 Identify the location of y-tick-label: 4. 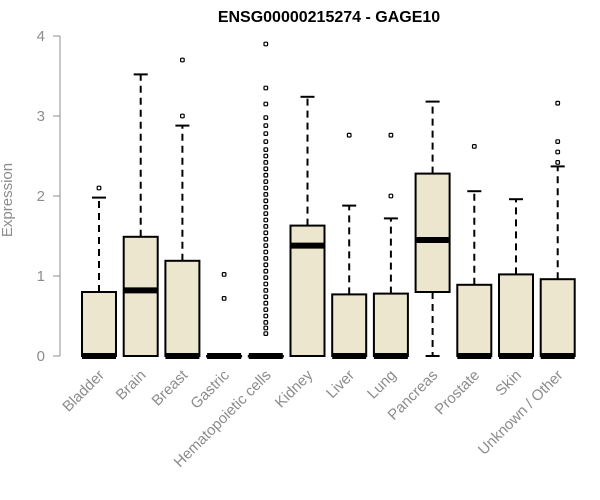
(41, 36).